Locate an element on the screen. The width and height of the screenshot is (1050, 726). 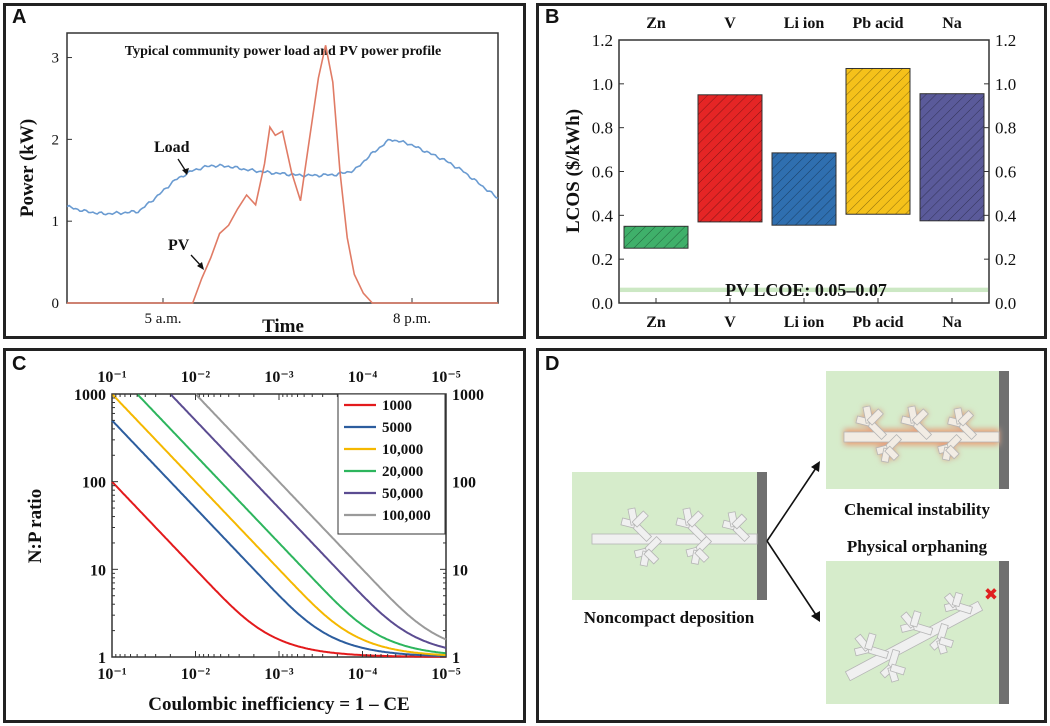
legend-box is located at coordinates (391, 464).